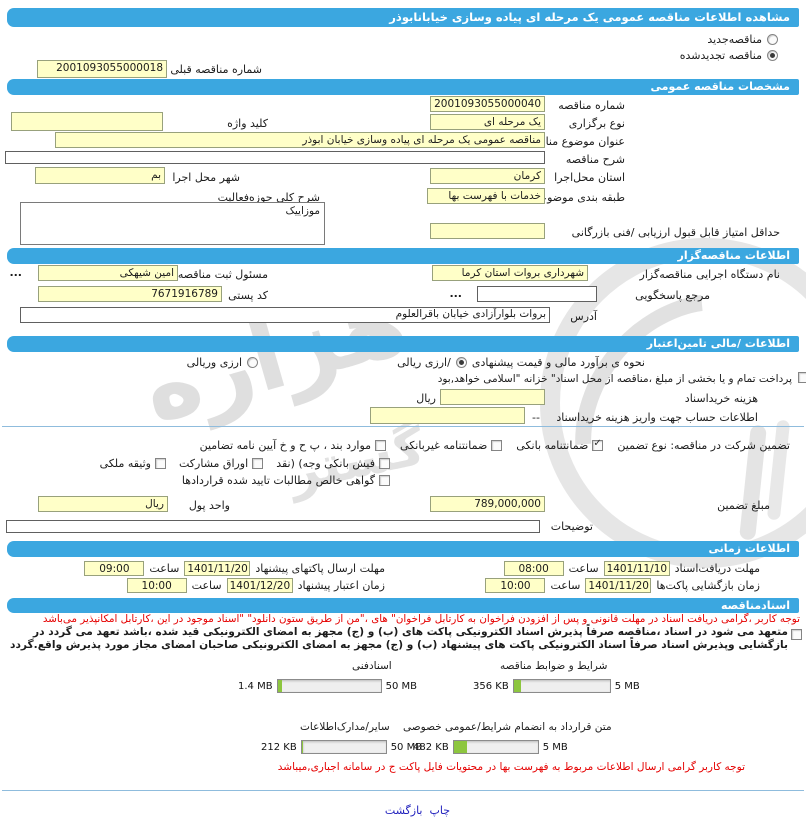  I want to click on currency-option-radio, so click(252, 362).